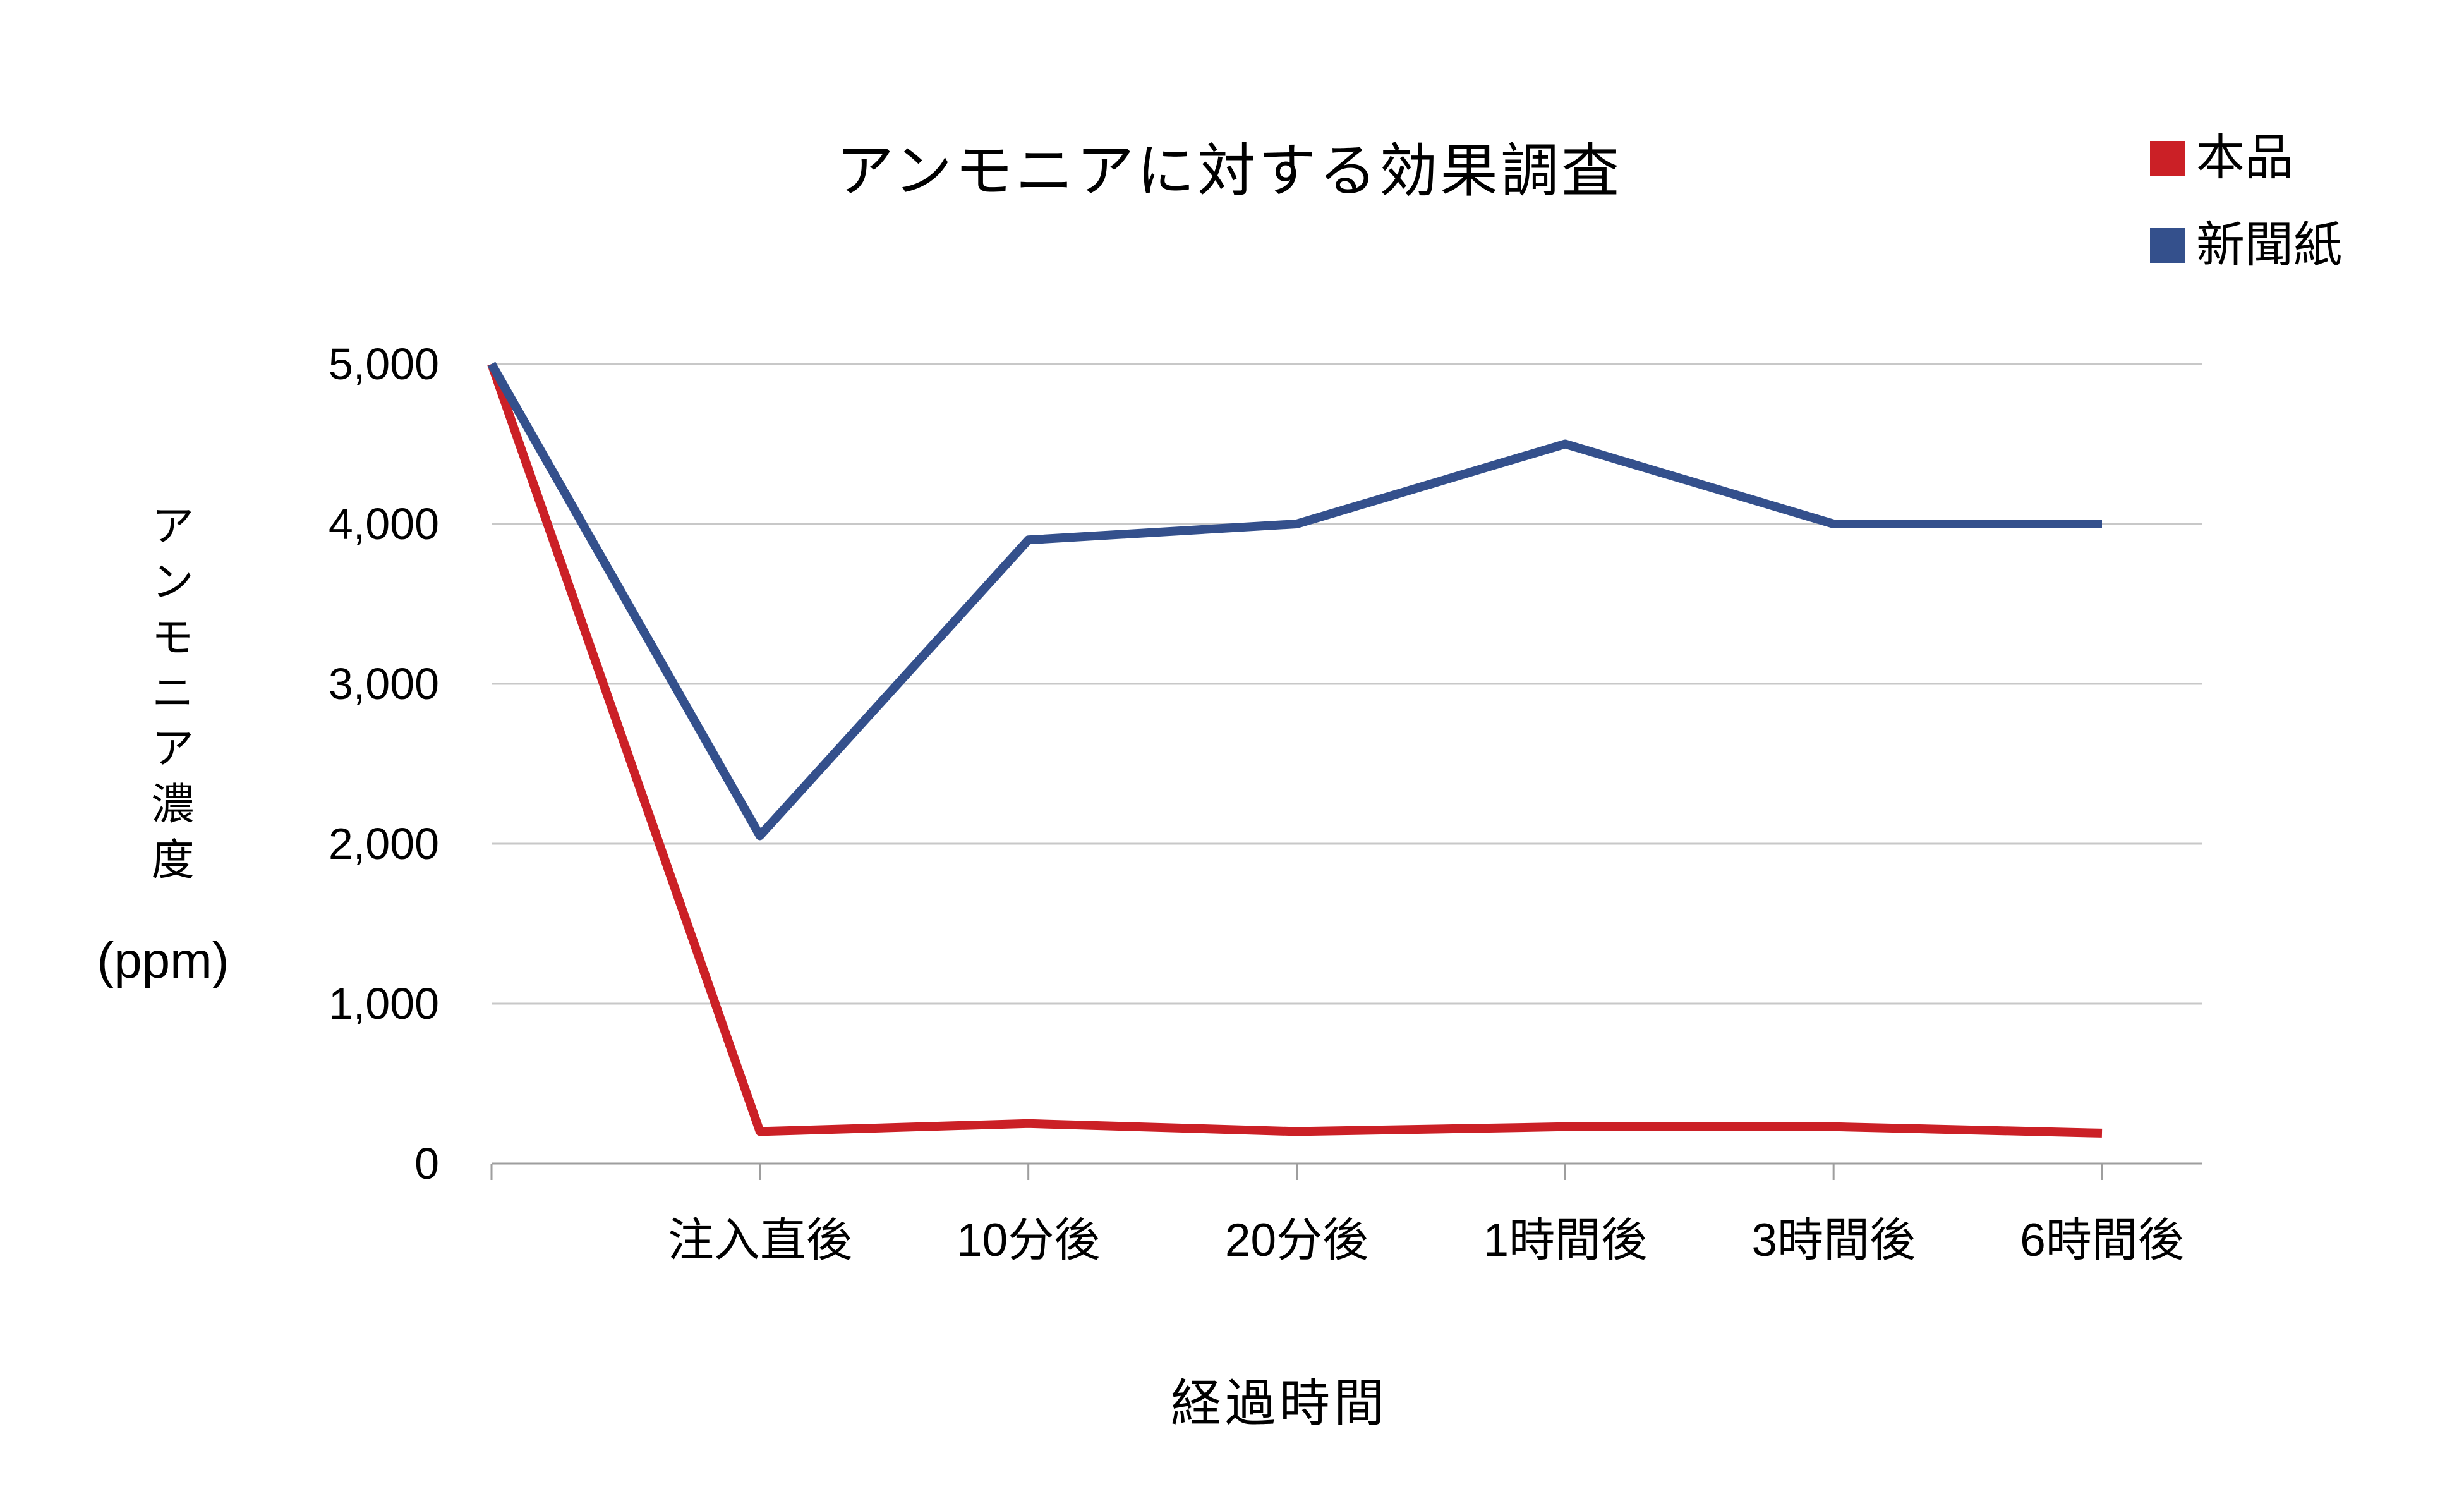  I want to click on y-tick-label: 1,000, so click(384, 1004).